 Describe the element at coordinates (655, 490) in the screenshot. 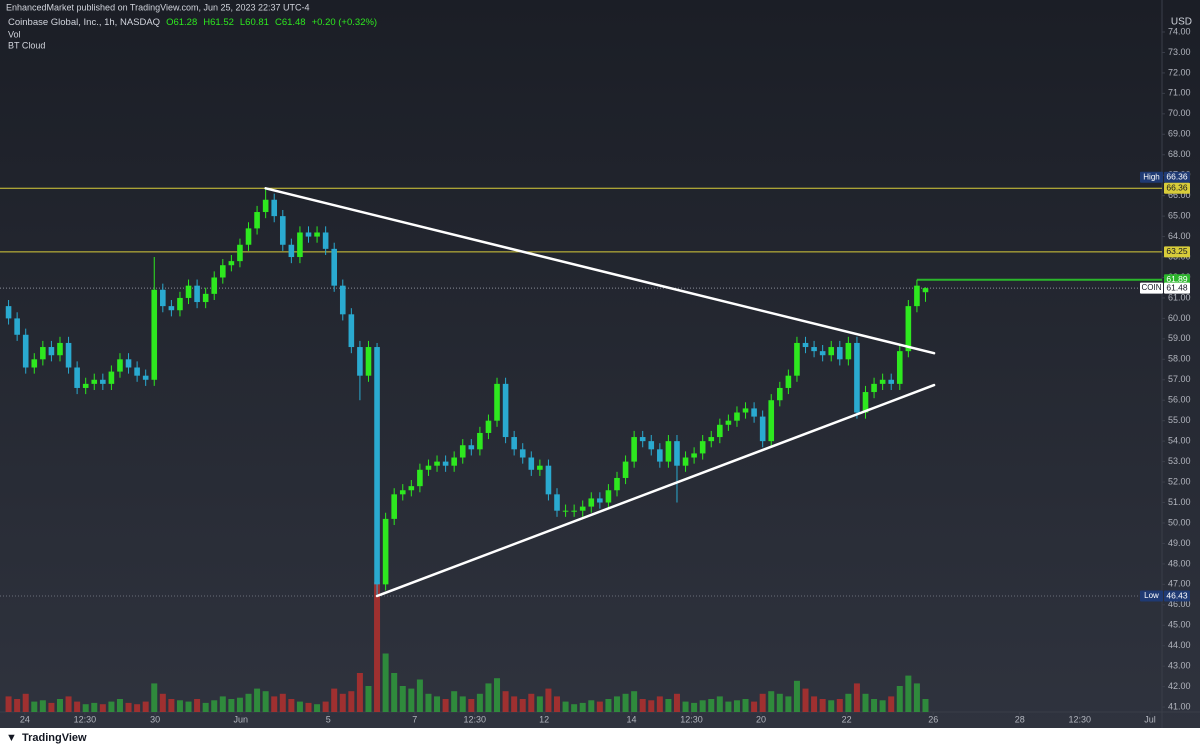

I see `trendline` at that location.